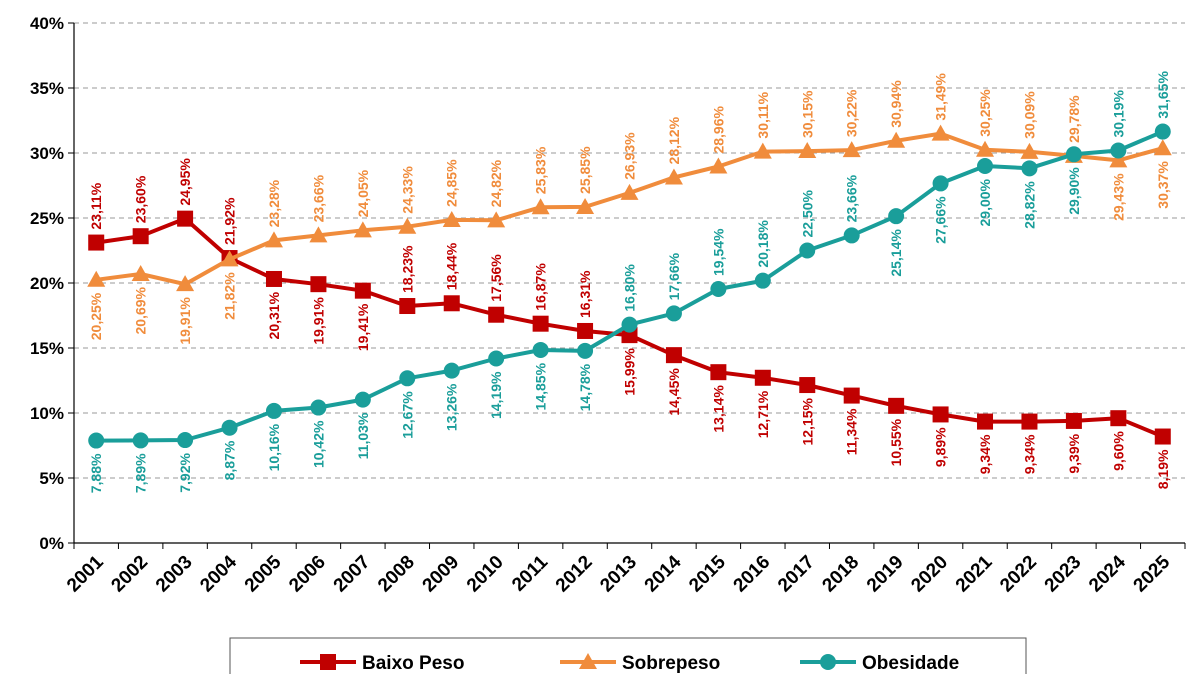  I want to click on data-label: 23,28%, so click(274, 203).